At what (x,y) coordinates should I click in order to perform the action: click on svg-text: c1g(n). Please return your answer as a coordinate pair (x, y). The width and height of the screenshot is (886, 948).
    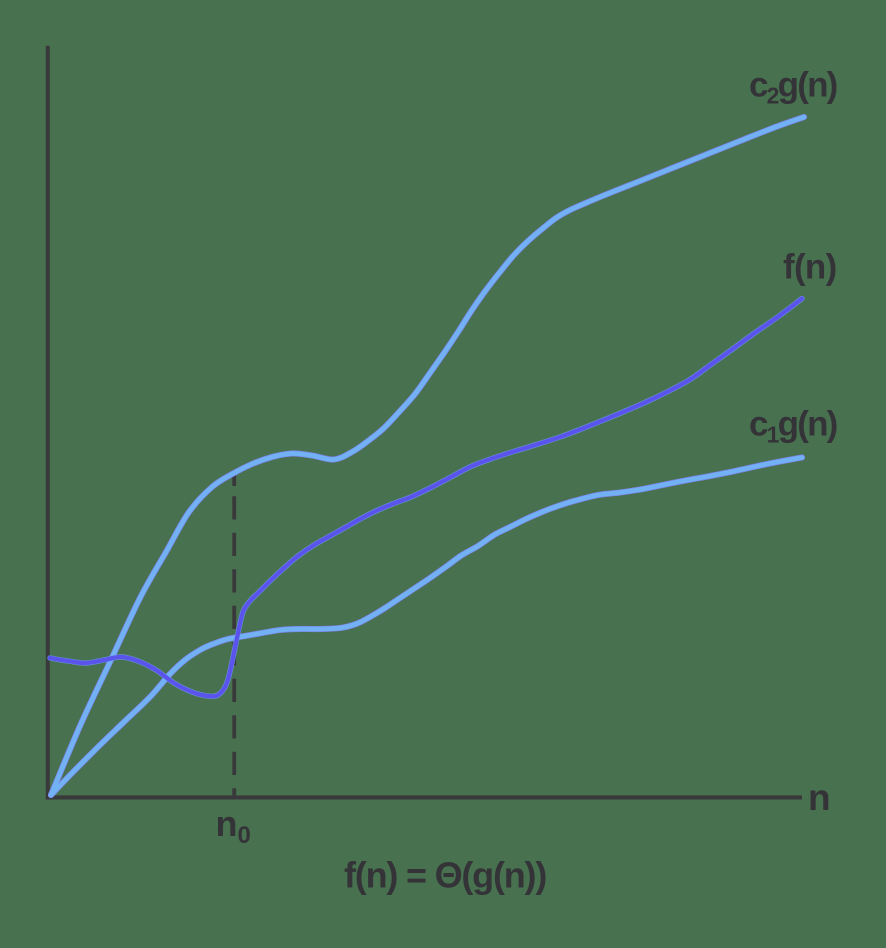
    Looking at the image, I should click on (793, 426).